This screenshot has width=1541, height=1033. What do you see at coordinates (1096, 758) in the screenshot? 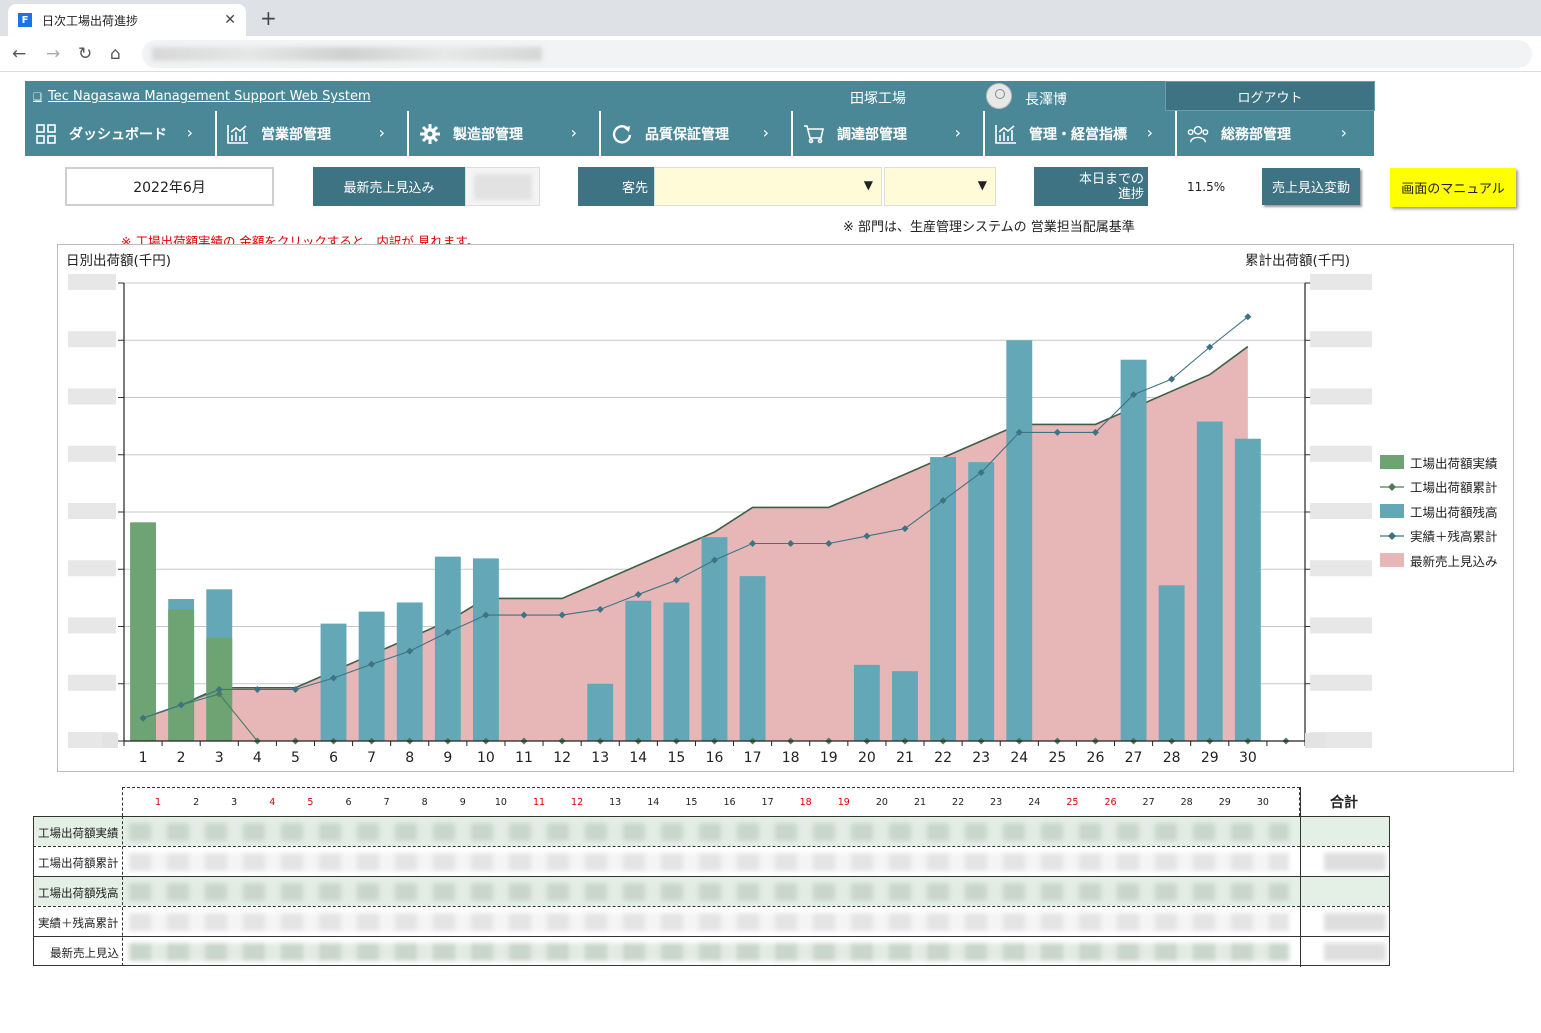
I see `x-tick-label: 26` at bounding box center [1096, 758].